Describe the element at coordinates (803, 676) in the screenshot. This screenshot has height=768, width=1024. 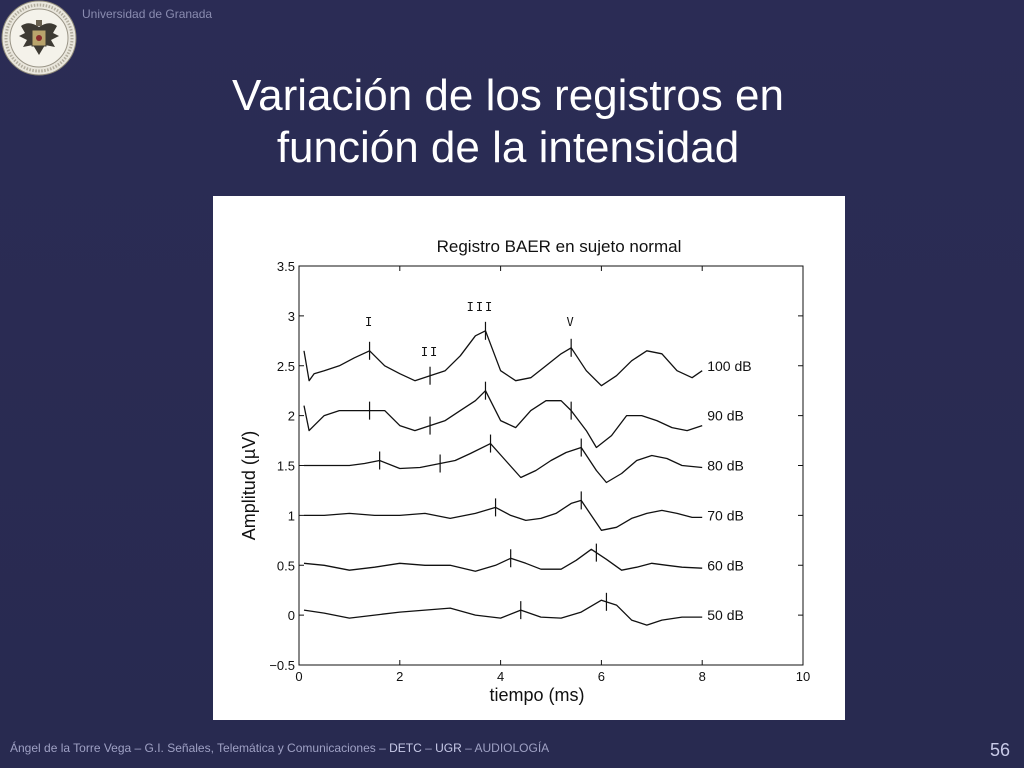
I see `x-tick-label: 10` at that location.